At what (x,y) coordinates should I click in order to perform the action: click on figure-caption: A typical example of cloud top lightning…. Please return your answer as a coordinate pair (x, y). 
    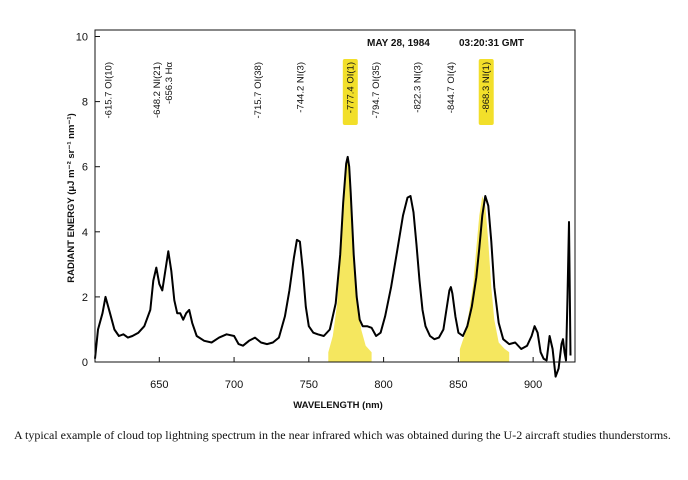
    Looking at the image, I should click on (342, 435).